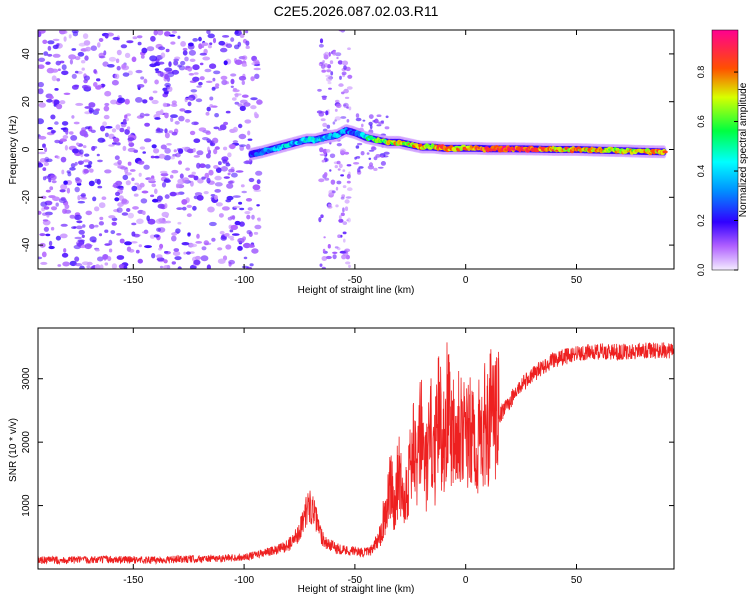  I want to click on colorbar-tick-label: 0.8, so click(701, 72).